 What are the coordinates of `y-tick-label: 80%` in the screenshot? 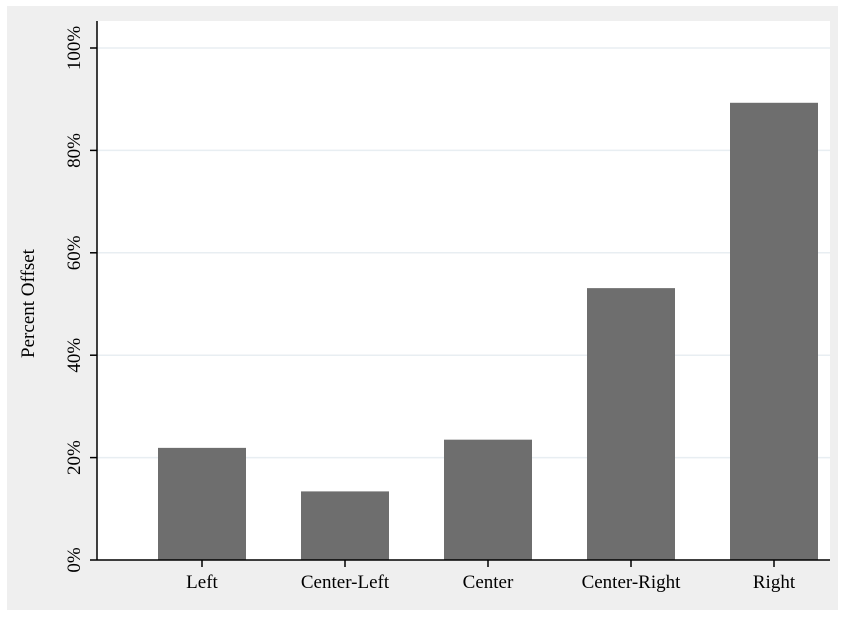 It's located at (74, 150).